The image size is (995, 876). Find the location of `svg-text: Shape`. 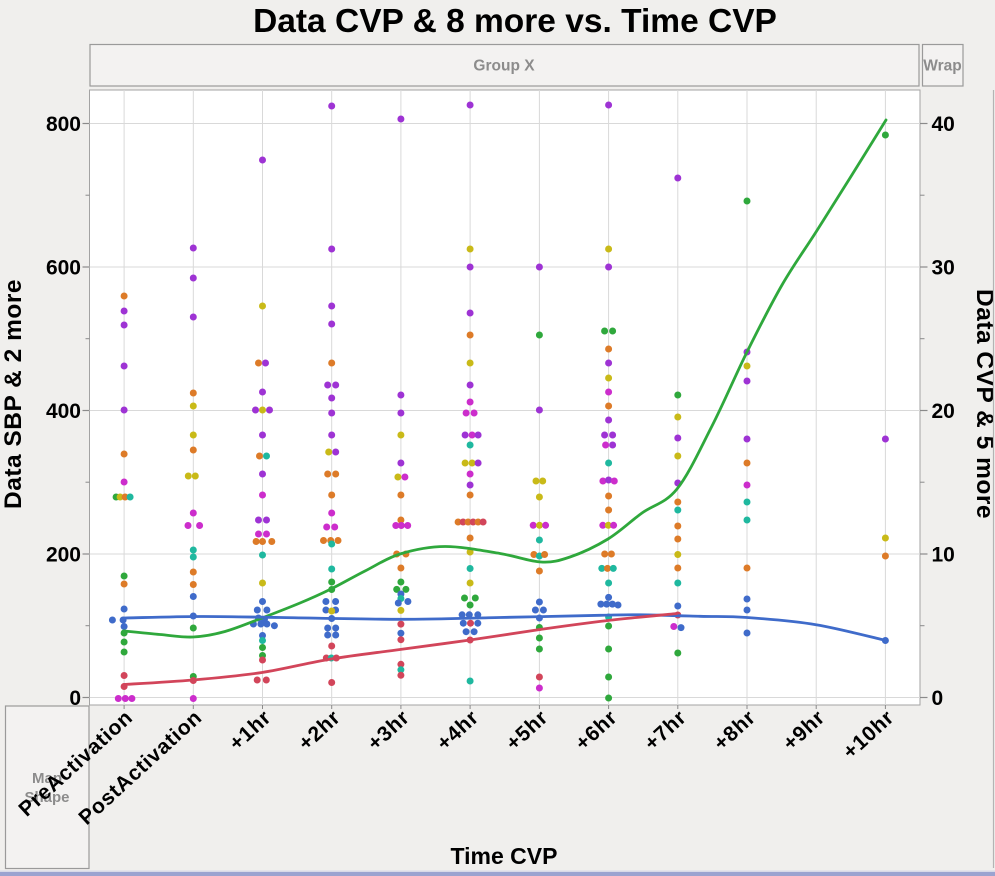

svg-text: Shape is located at coordinates (46, 797).